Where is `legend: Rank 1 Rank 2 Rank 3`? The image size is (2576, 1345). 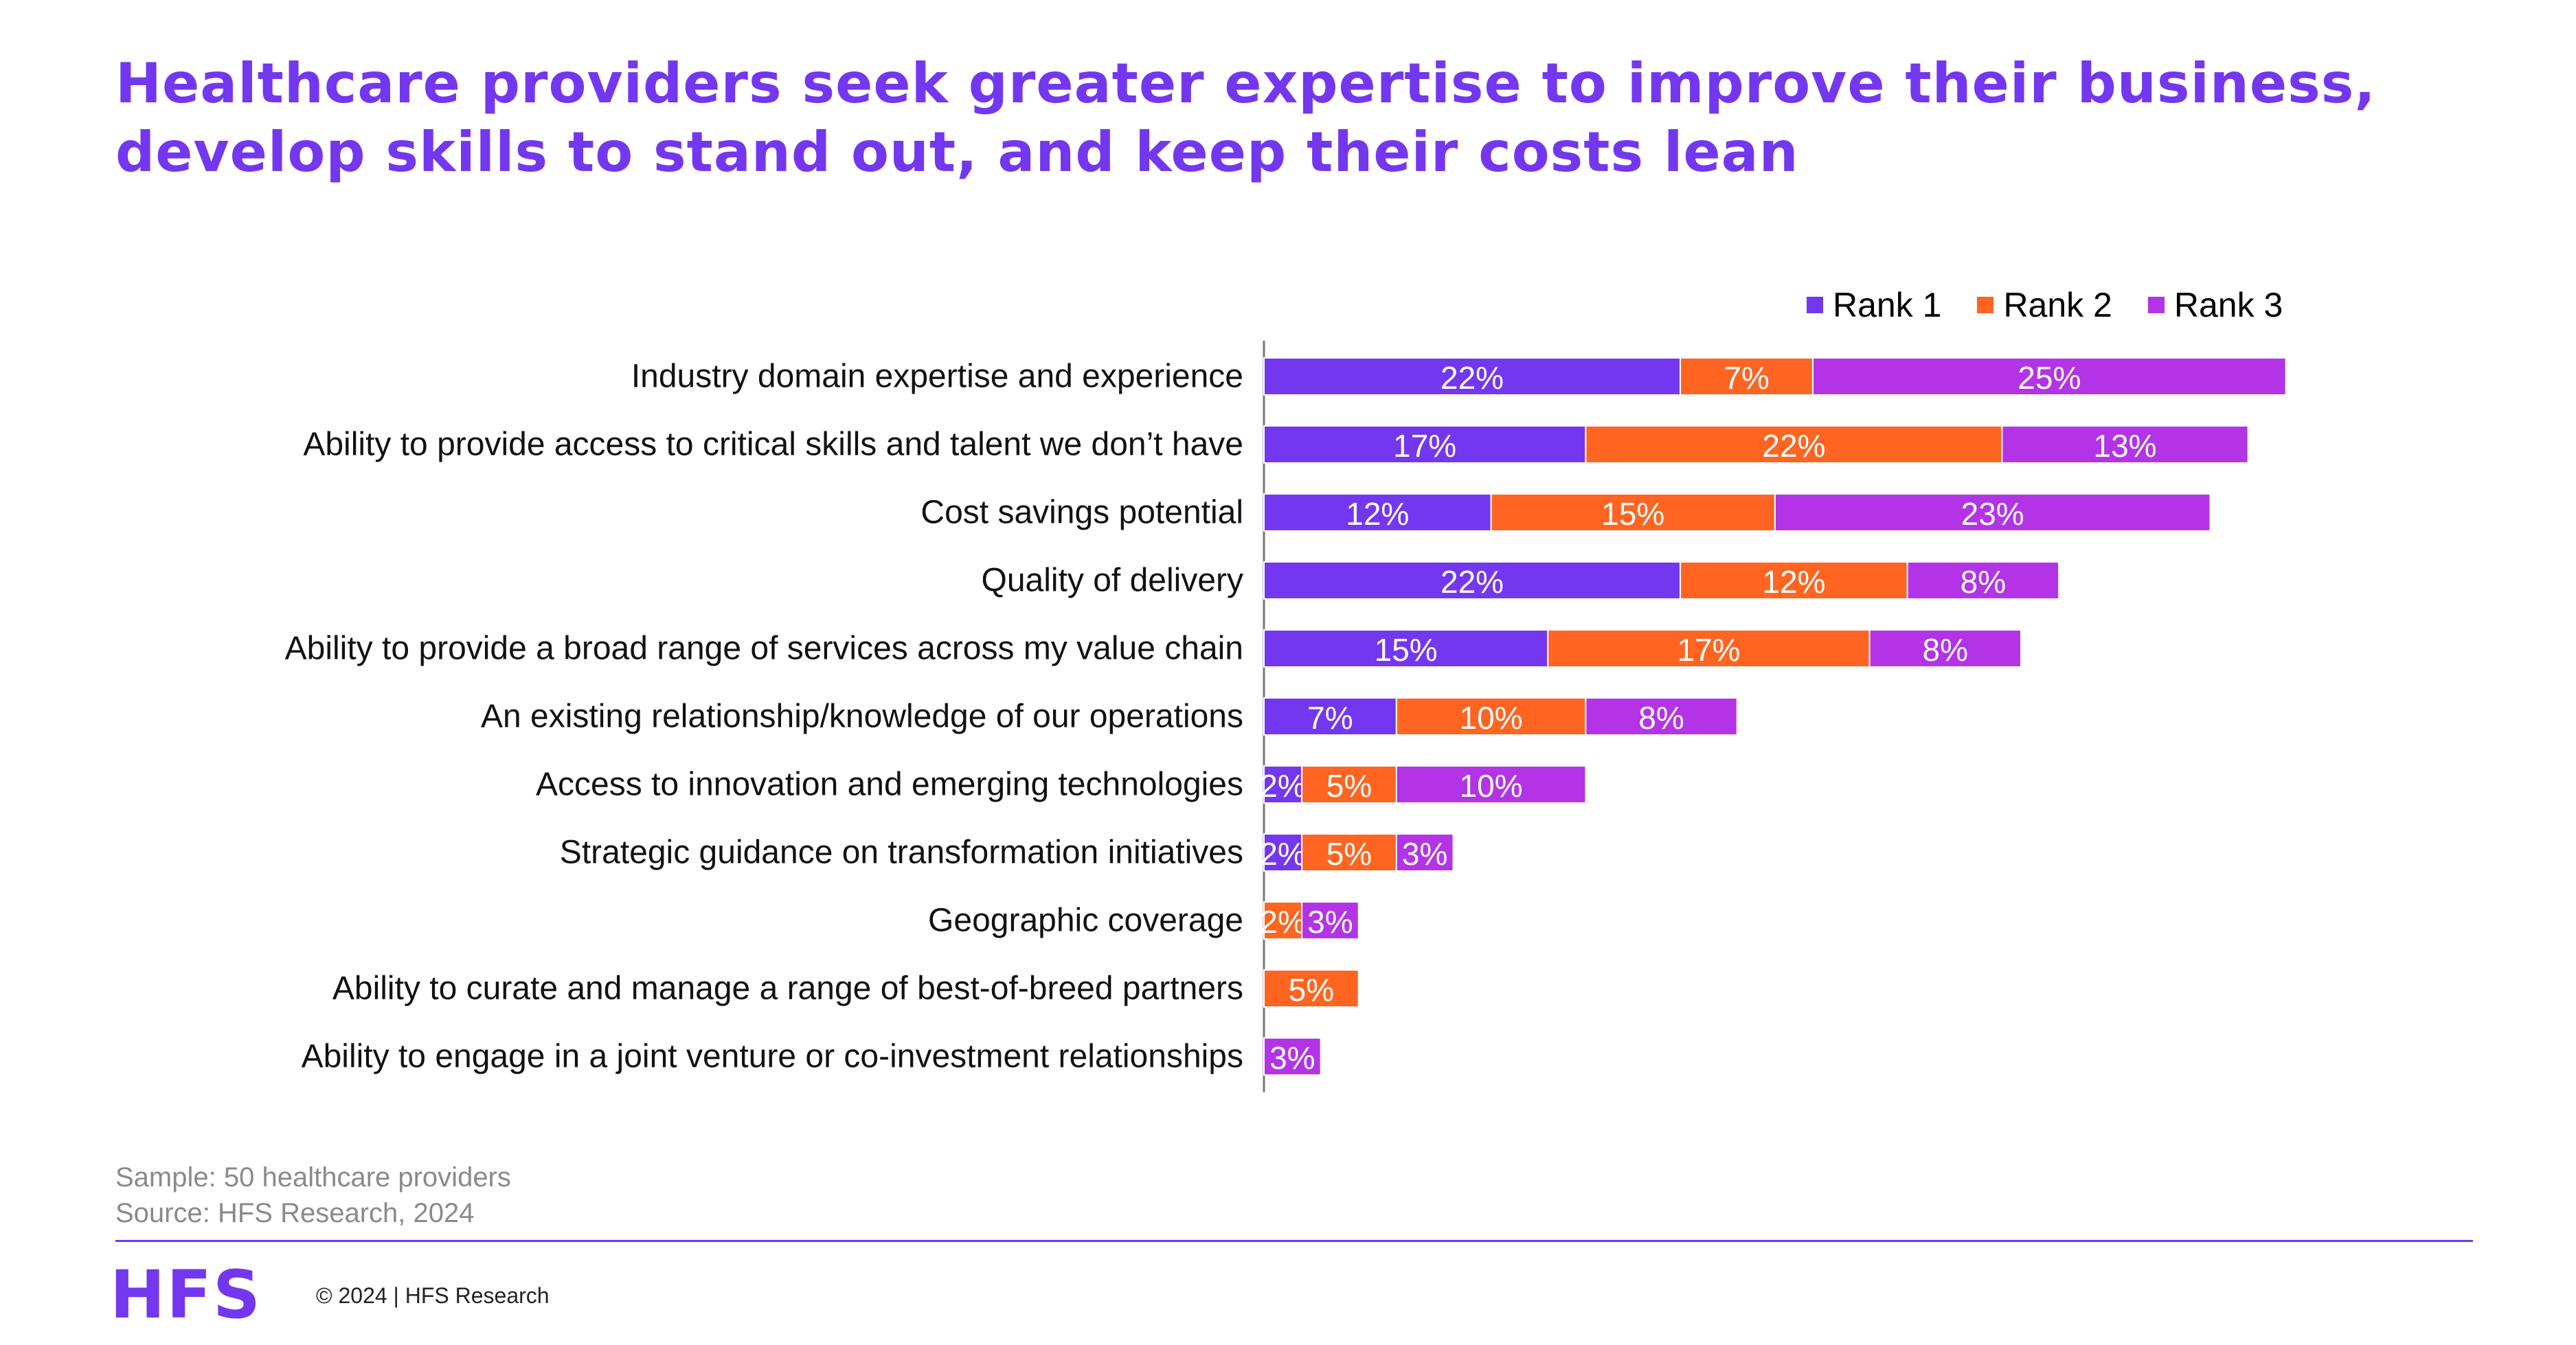
legend: Rank 1 Rank 2 Rank 3 is located at coordinates (2045, 305).